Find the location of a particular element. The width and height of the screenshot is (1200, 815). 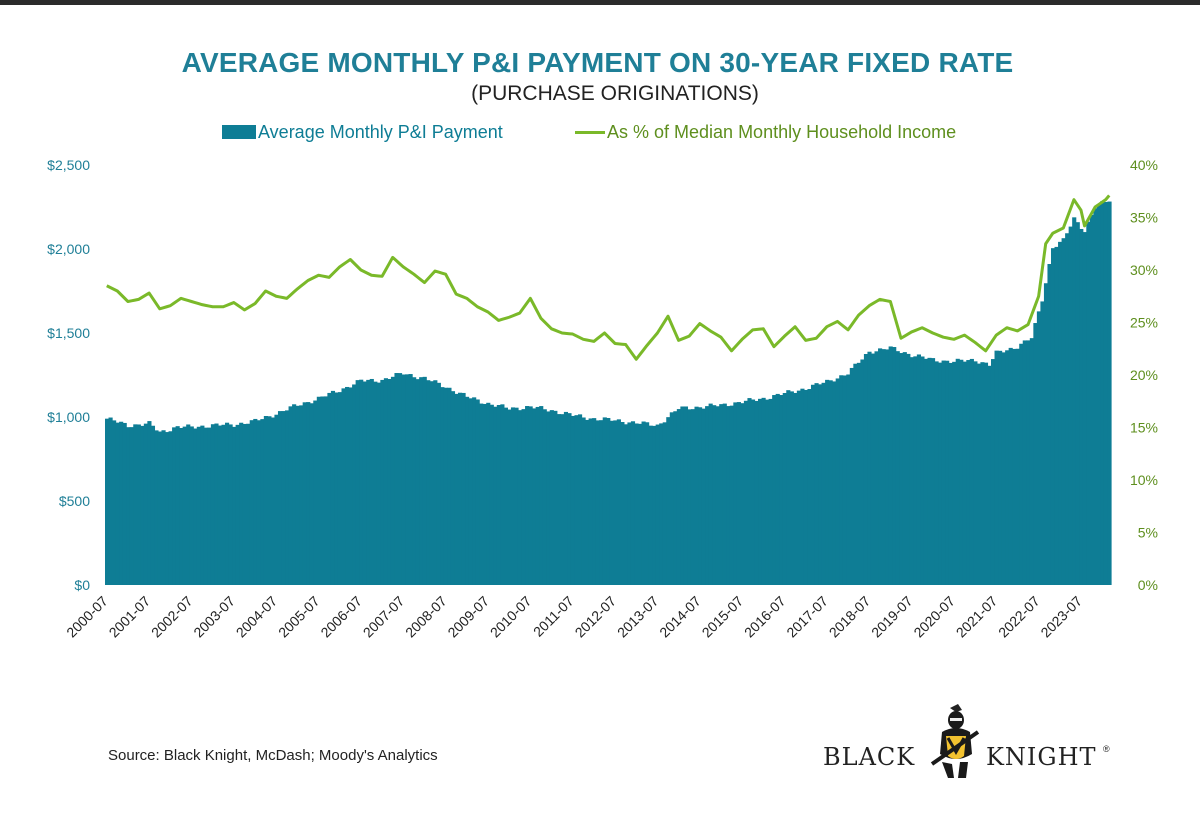

right-axis-tick-label: 10% is located at coordinates (1144, 480).